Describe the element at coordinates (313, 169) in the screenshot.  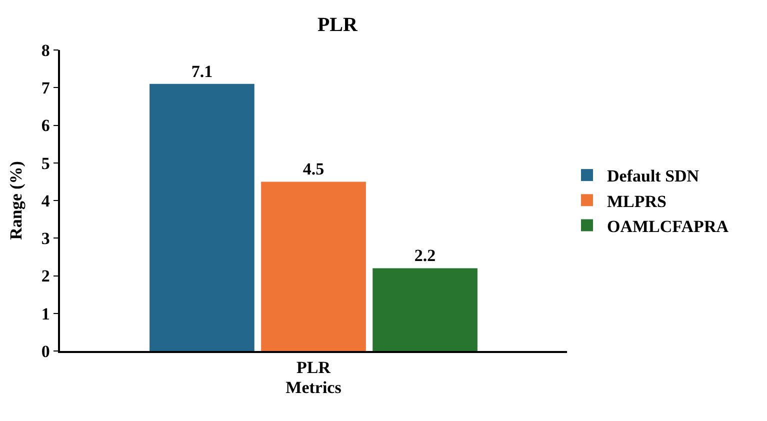
I see `data-label: 4.5` at that location.